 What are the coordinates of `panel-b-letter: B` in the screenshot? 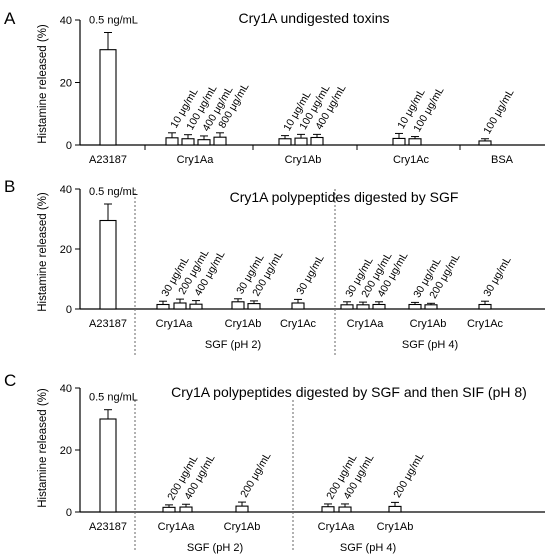 It's located at (9, 186).